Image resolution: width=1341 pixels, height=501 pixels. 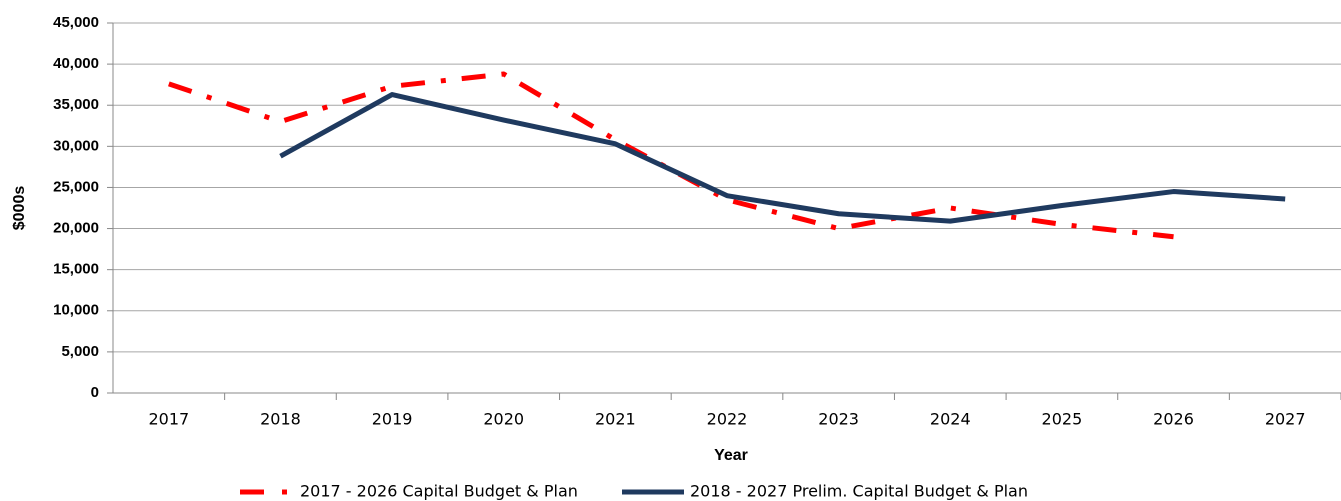 What do you see at coordinates (168, 419) in the screenshot?
I see `x-tick-label: 2017` at bounding box center [168, 419].